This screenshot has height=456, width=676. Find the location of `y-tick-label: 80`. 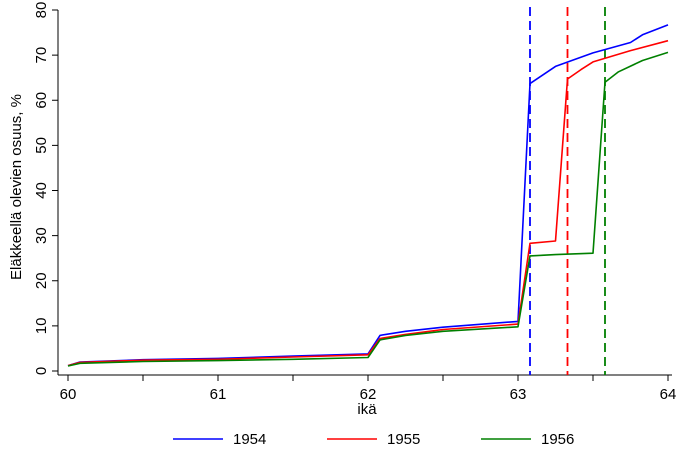

y-tick-label: 80 is located at coordinates (41, 10).